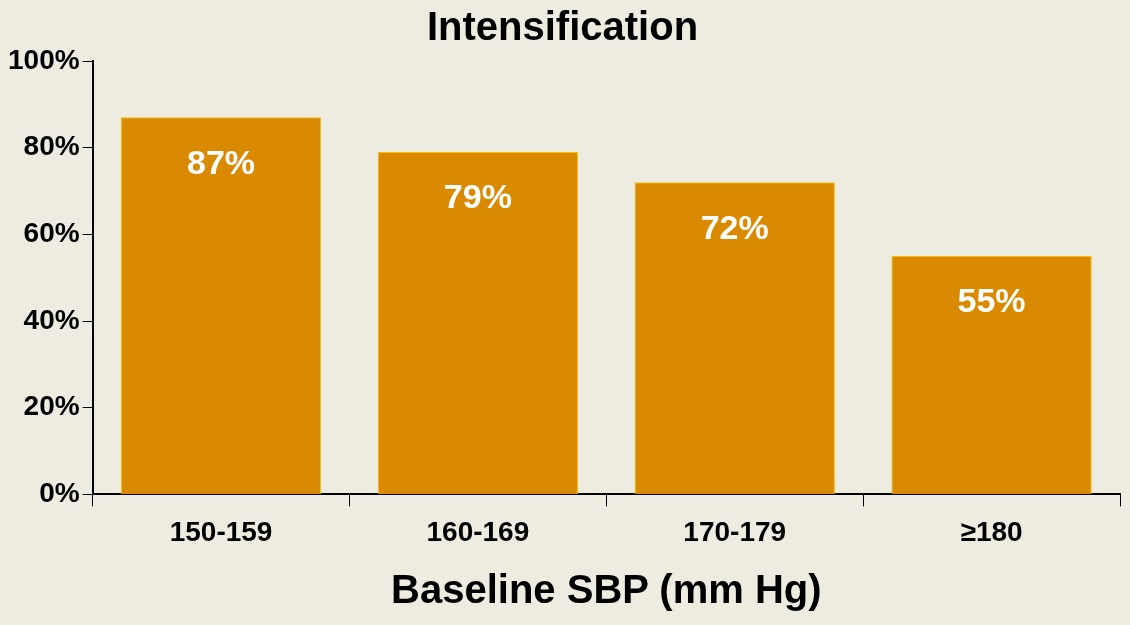  What do you see at coordinates (51, 233) in the screenshot?
I see `y-tick-label: 60%` at bounding box center [51, 233].